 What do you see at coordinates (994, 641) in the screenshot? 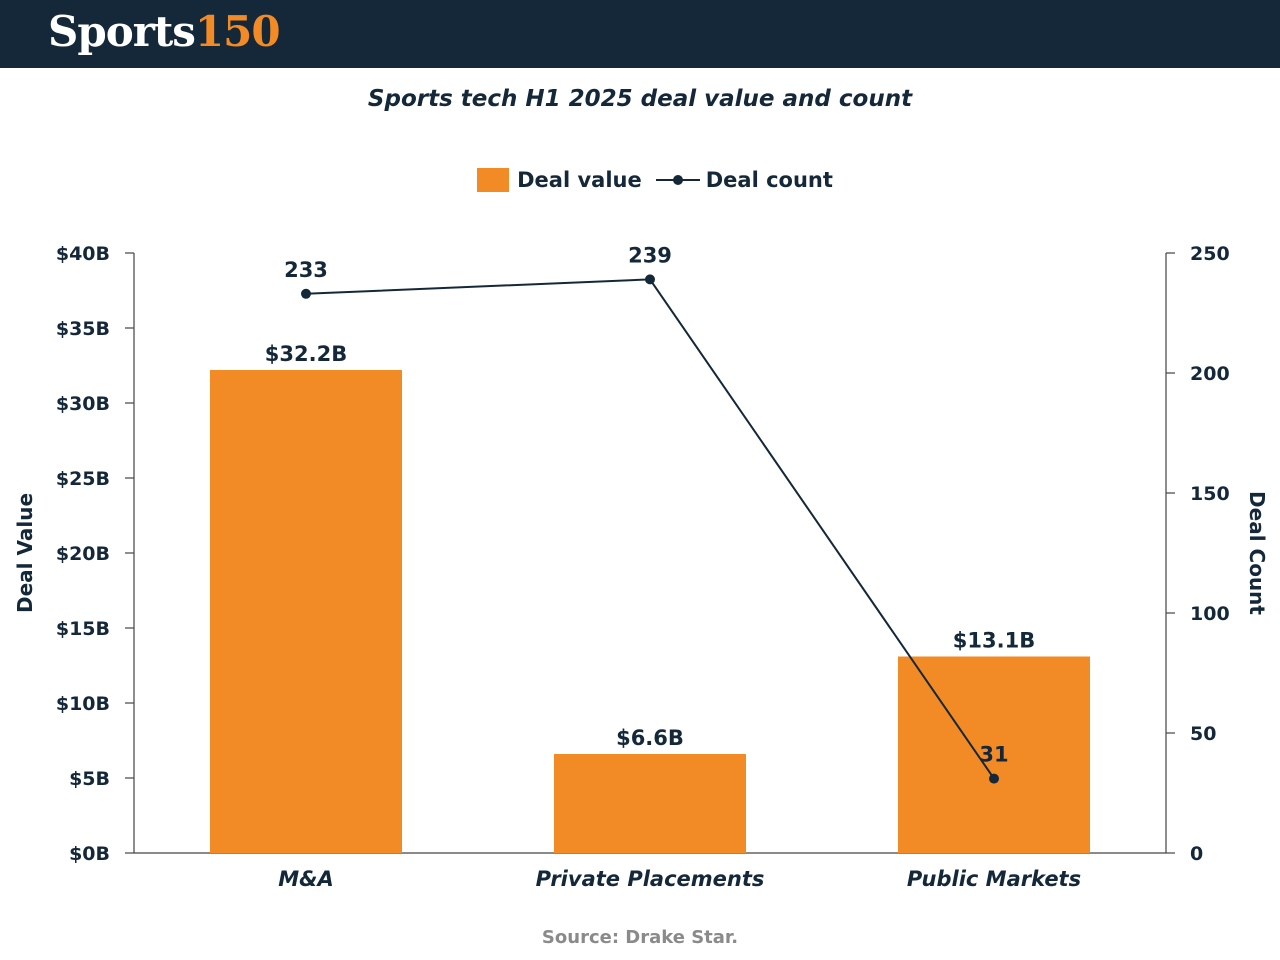
I see `bar-value-label: $13.1B` at bounding box center [994, 641].